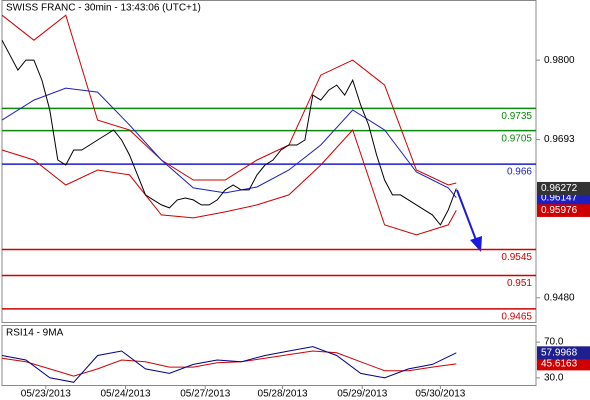 The width and height of the screenshot is (590, 400). I want to click on trend-arrow, so click(469, 220).